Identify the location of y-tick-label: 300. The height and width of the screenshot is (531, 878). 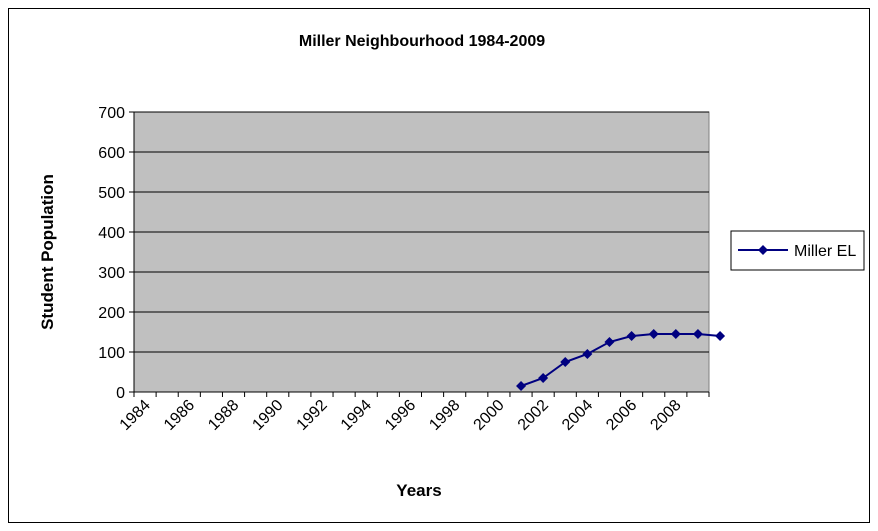
(111, 273).